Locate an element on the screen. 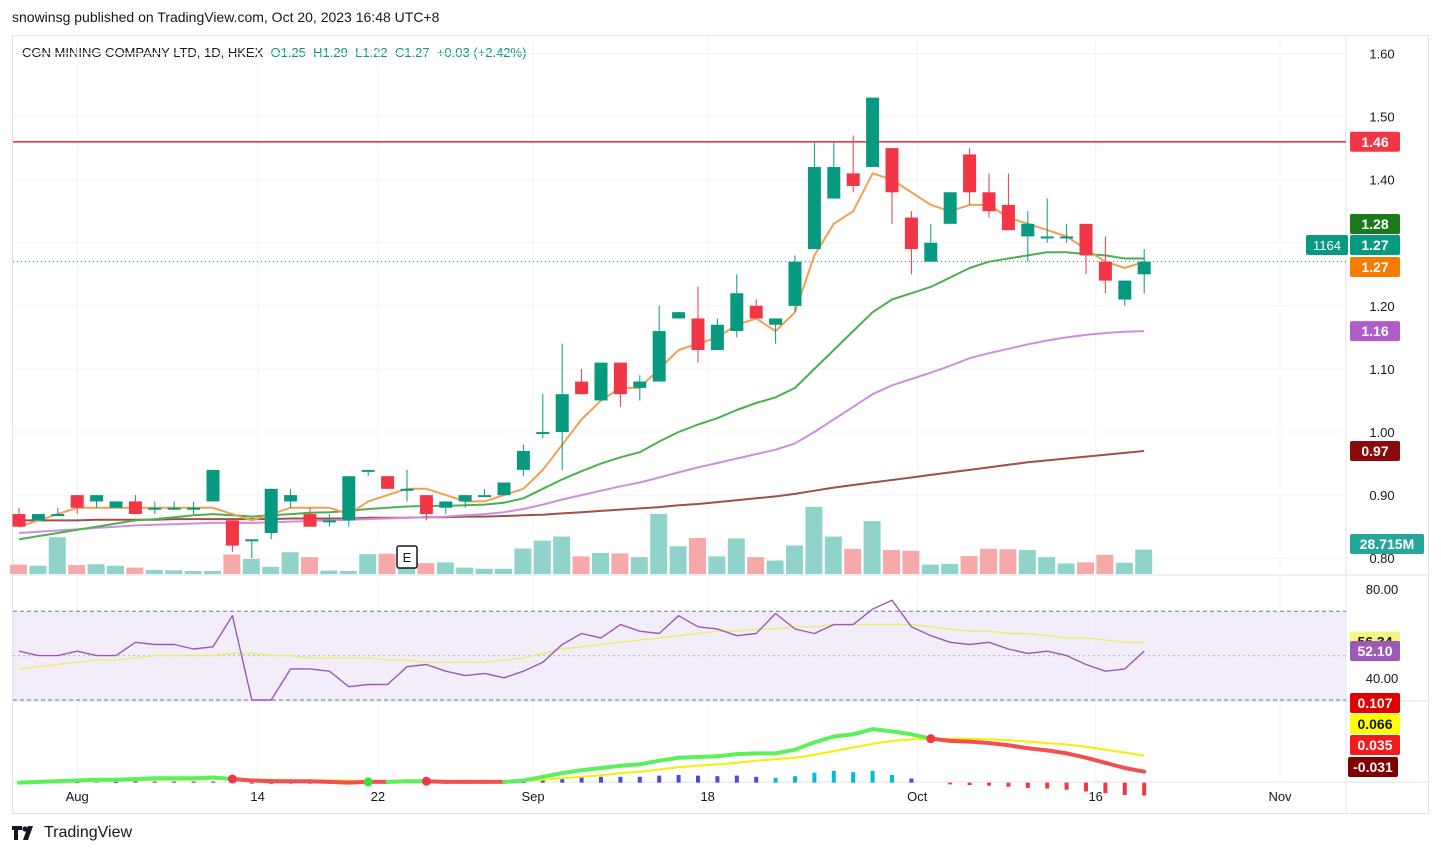 The image size is (1441, 857). ma60-price-label-bg is located at coordinates (1375, 331).